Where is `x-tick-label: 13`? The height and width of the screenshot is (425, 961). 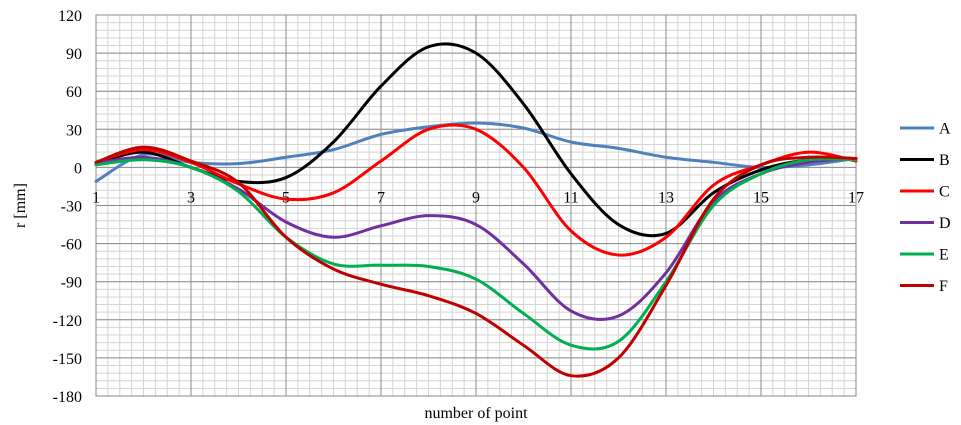 x-tick-label: 13 is located at coordinates (666, 197).